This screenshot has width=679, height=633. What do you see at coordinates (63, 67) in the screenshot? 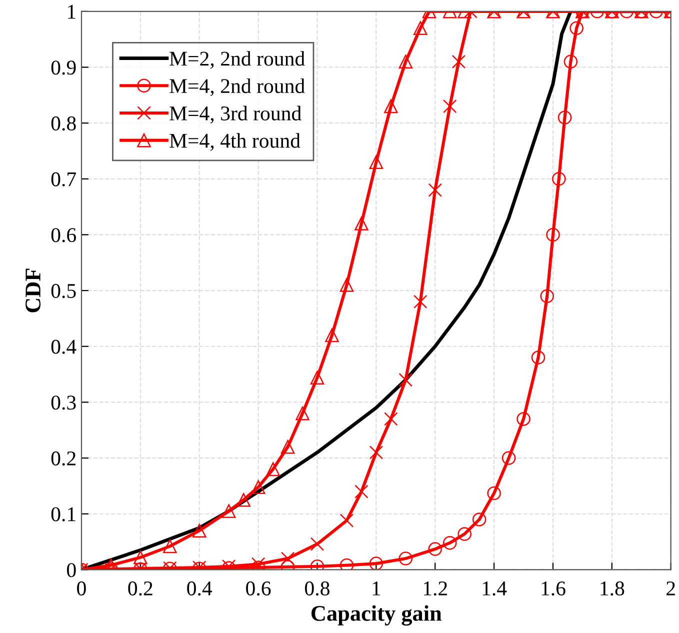
I see `y-tick-label: 0.9` at bounding box center [63, 67].